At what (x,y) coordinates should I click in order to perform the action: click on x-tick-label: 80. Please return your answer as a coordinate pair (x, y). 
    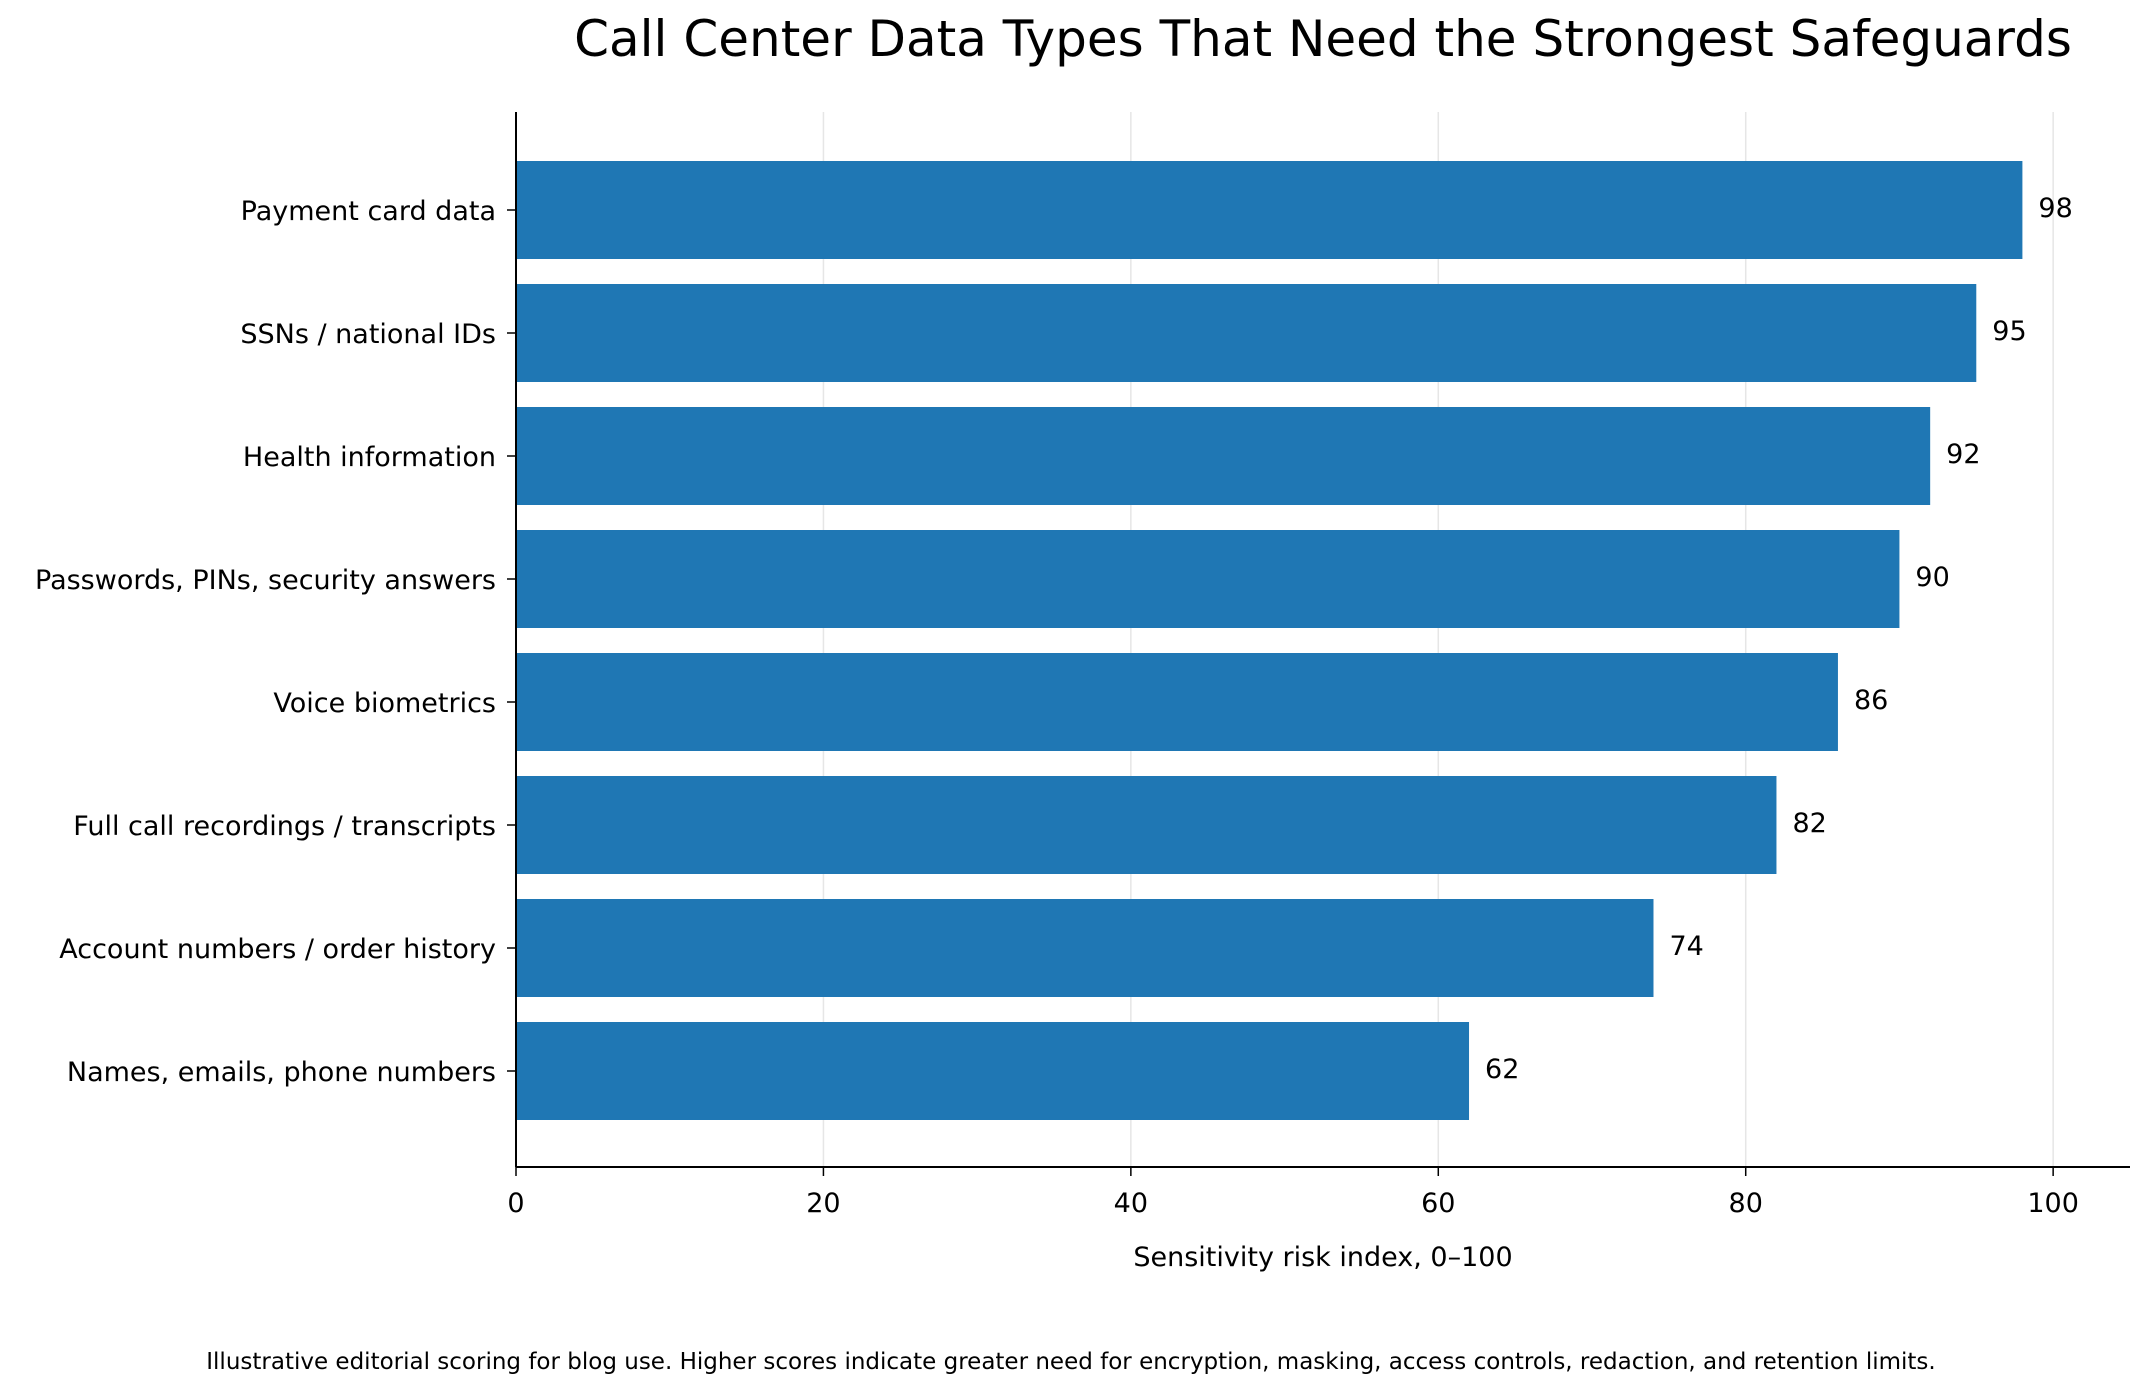
    Looking at the image, I should click on (1746, 1203).